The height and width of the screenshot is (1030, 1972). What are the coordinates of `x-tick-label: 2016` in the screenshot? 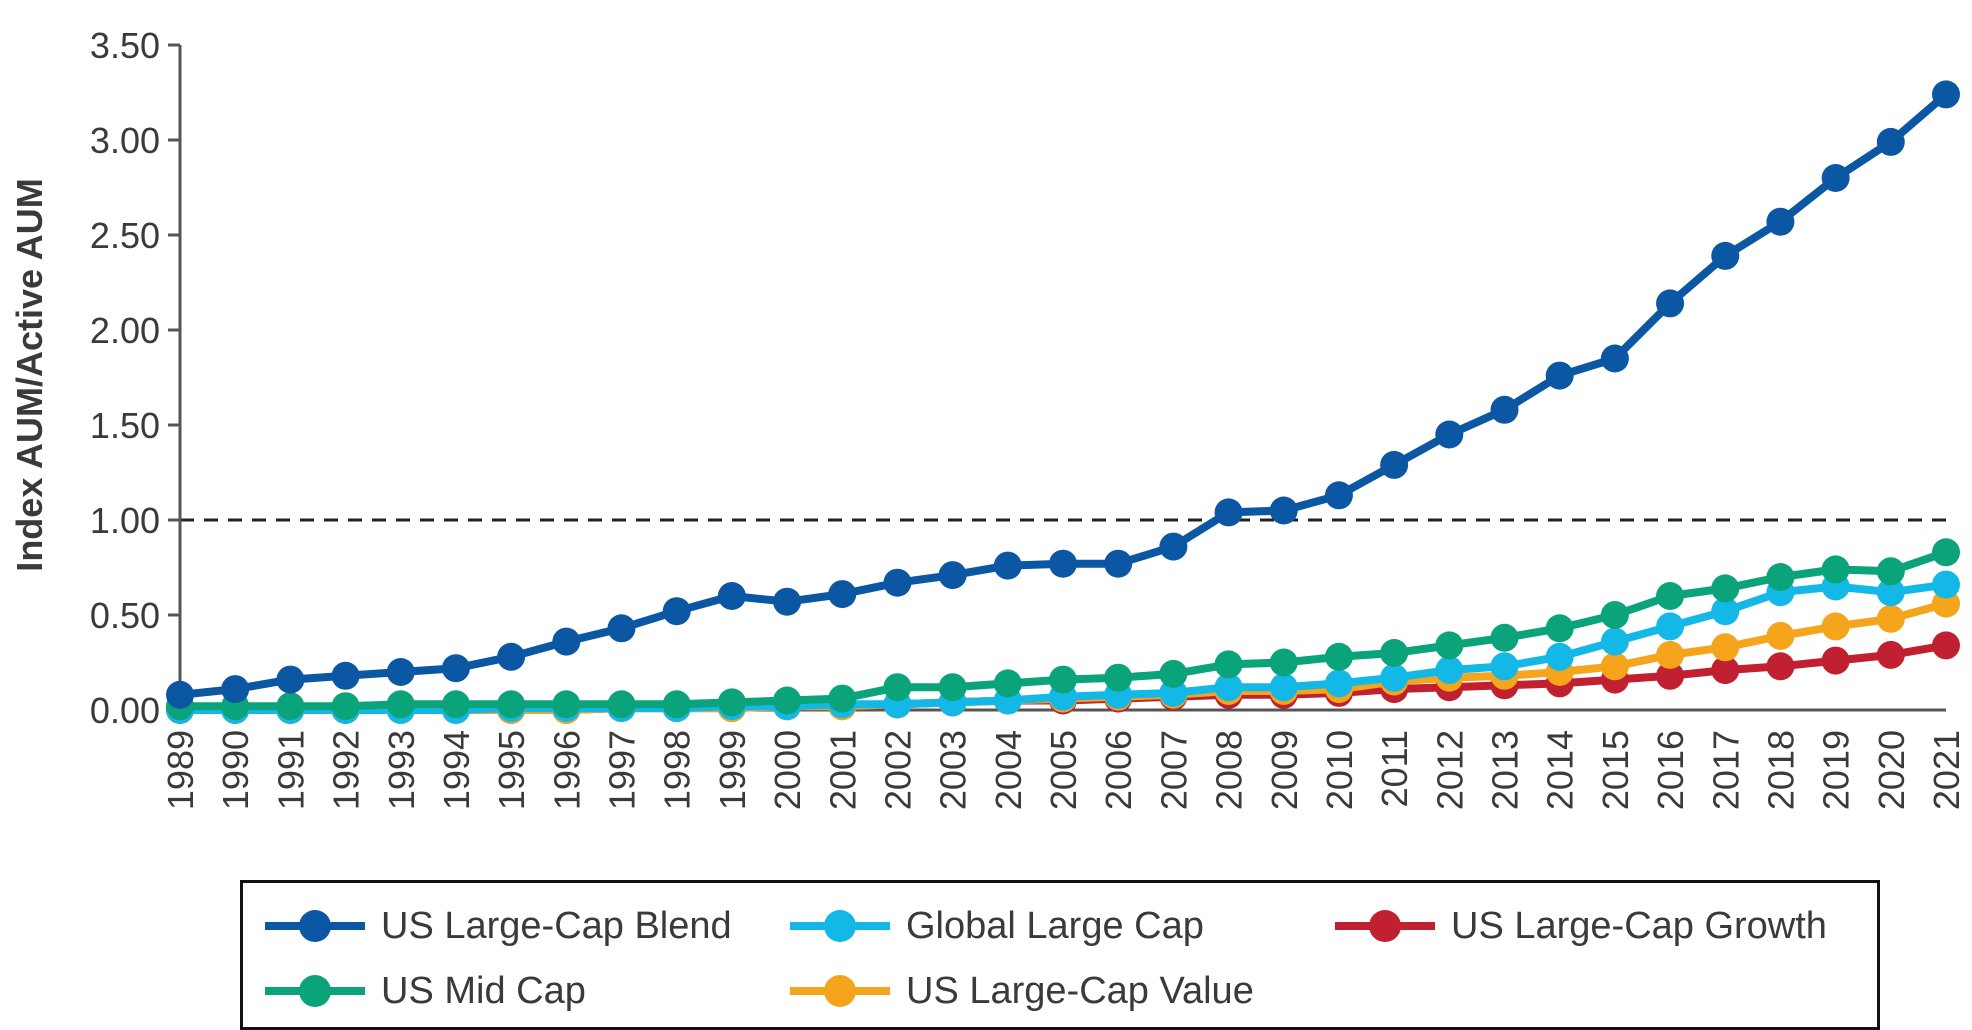 It's located at (1670, 770).